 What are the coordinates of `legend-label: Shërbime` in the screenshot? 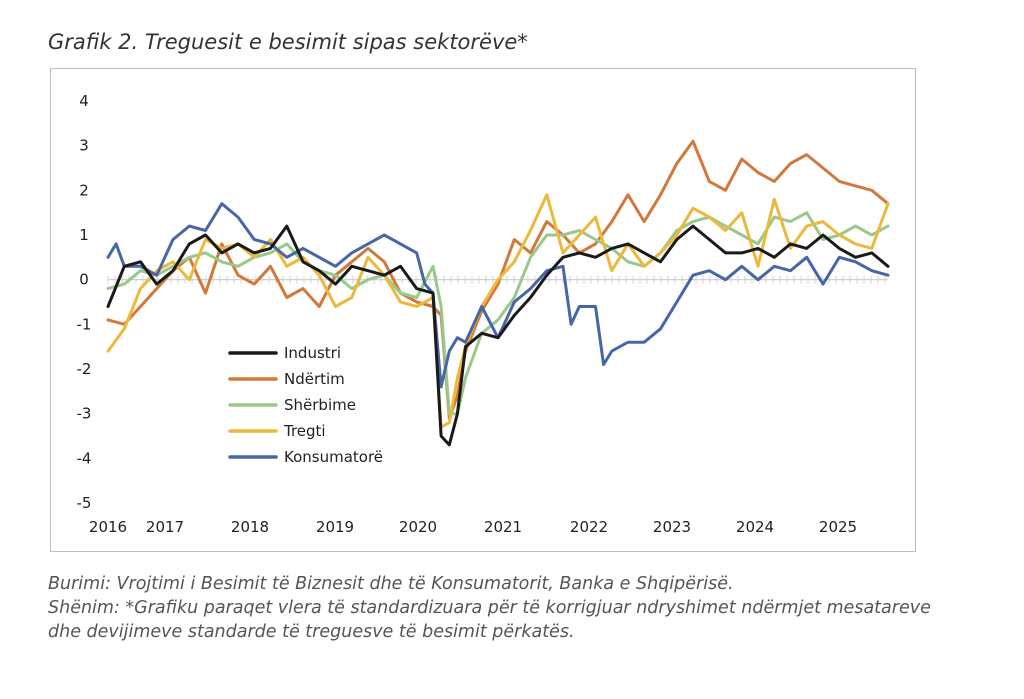 It's located at (320, 405).